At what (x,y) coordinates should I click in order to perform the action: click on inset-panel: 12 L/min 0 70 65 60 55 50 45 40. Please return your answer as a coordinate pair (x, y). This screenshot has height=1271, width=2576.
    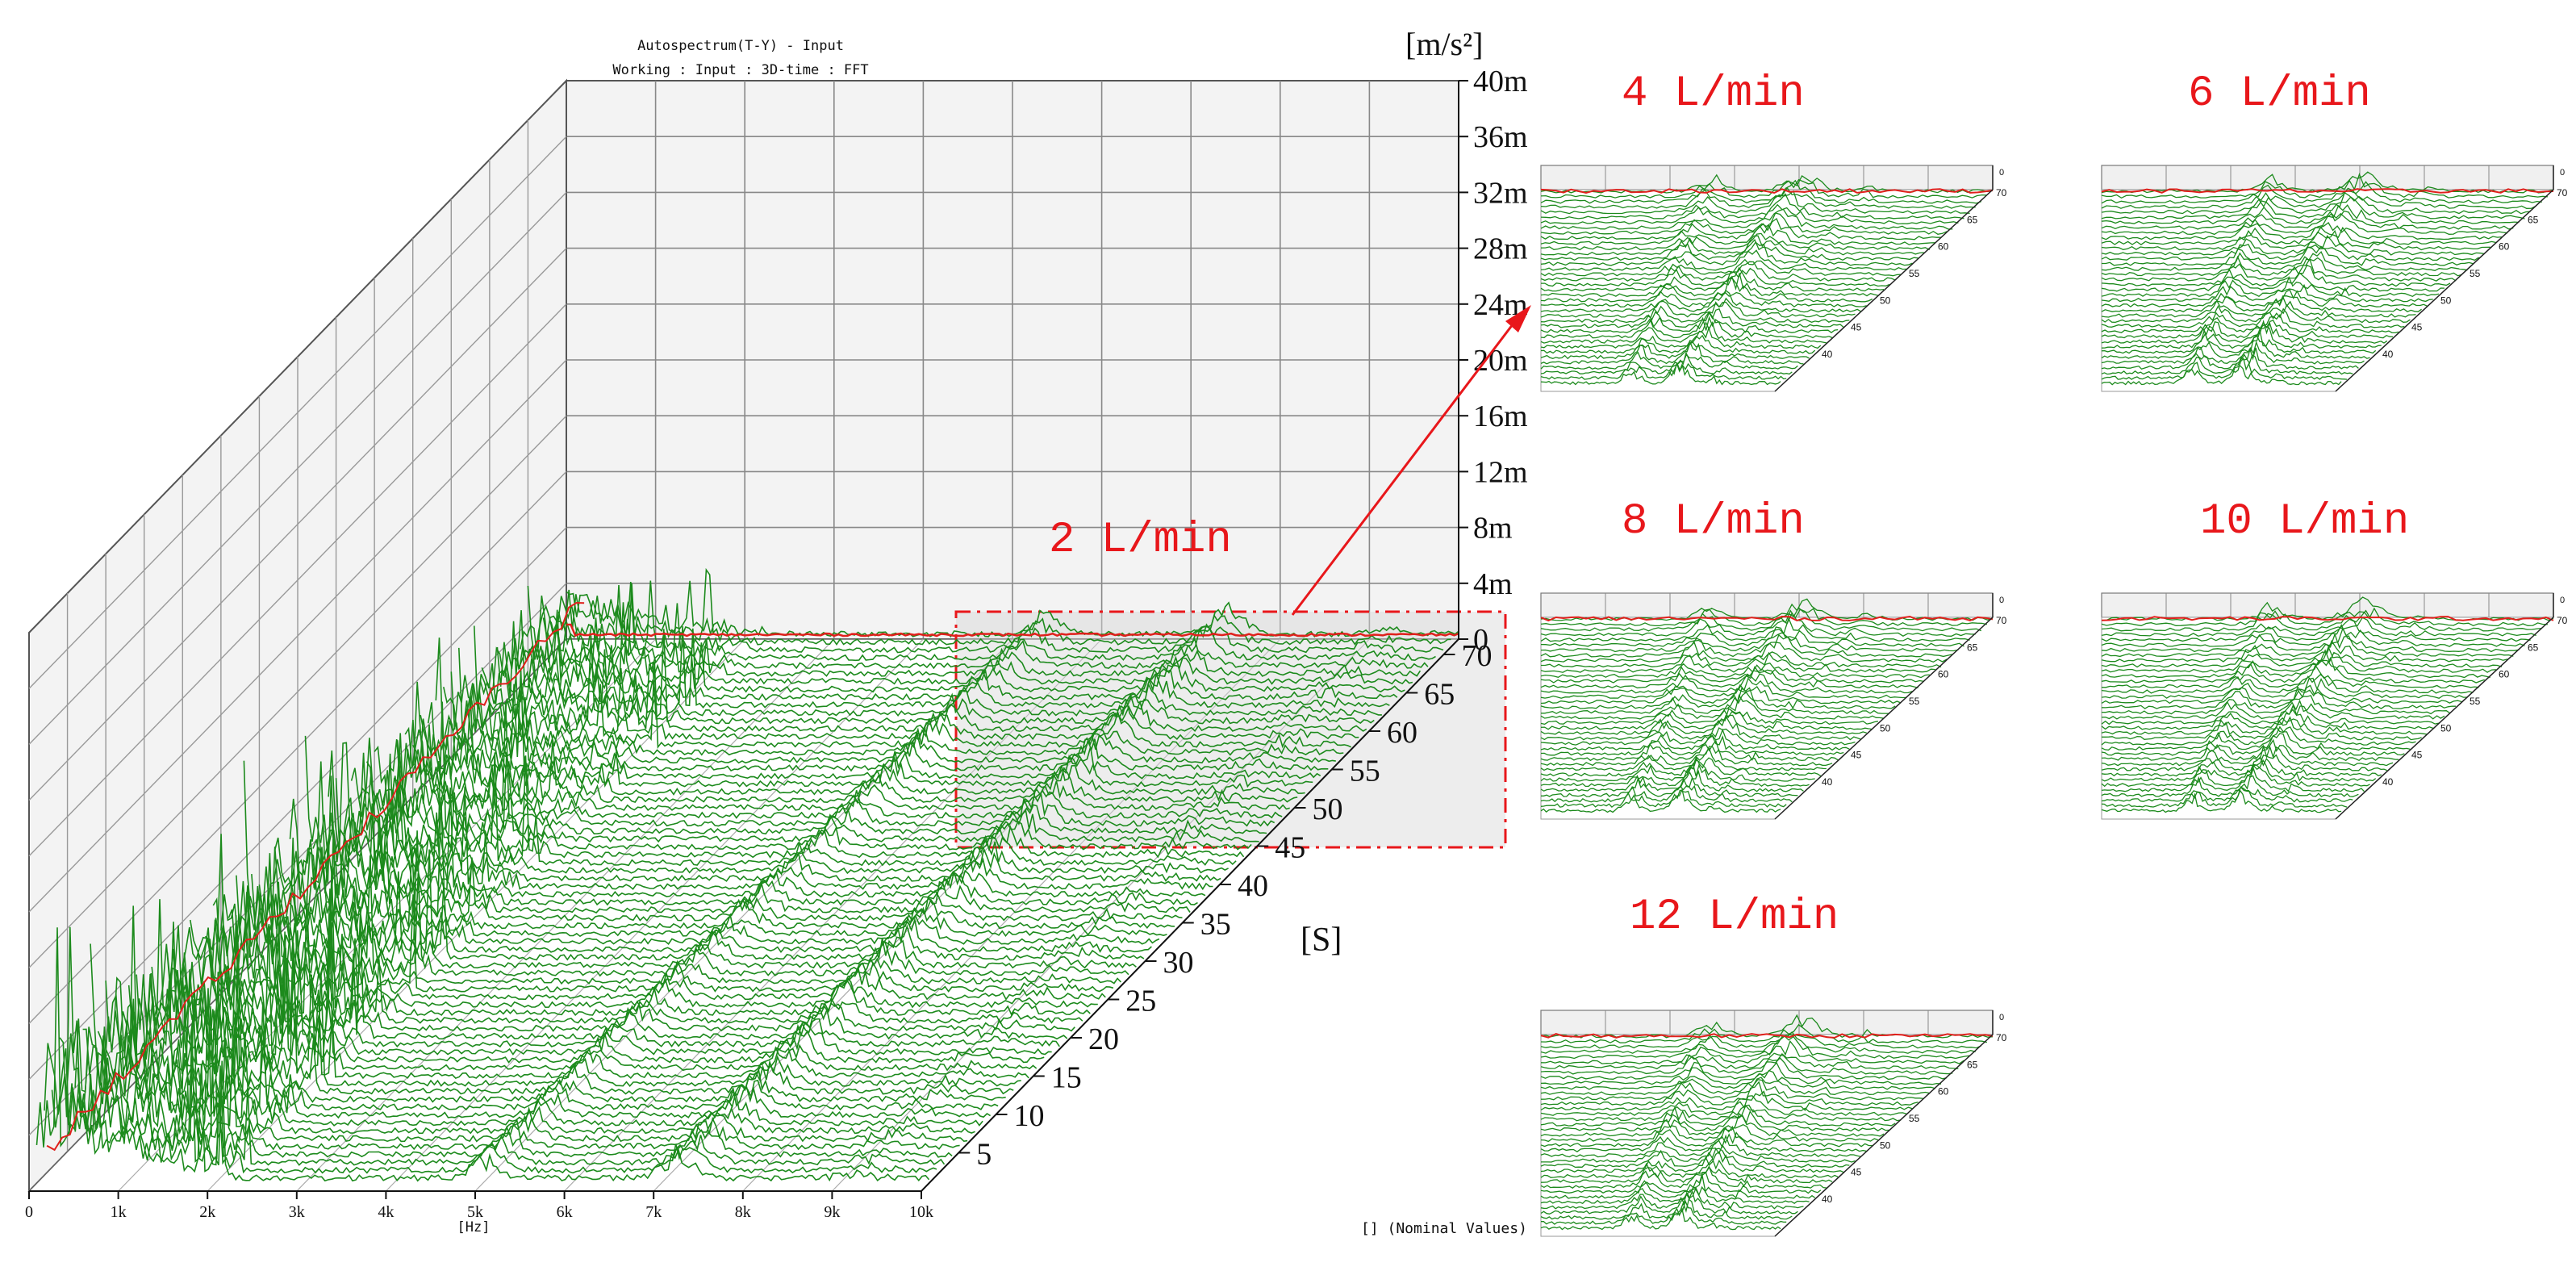
    Looking at the image, I should click on (1774, 1065).